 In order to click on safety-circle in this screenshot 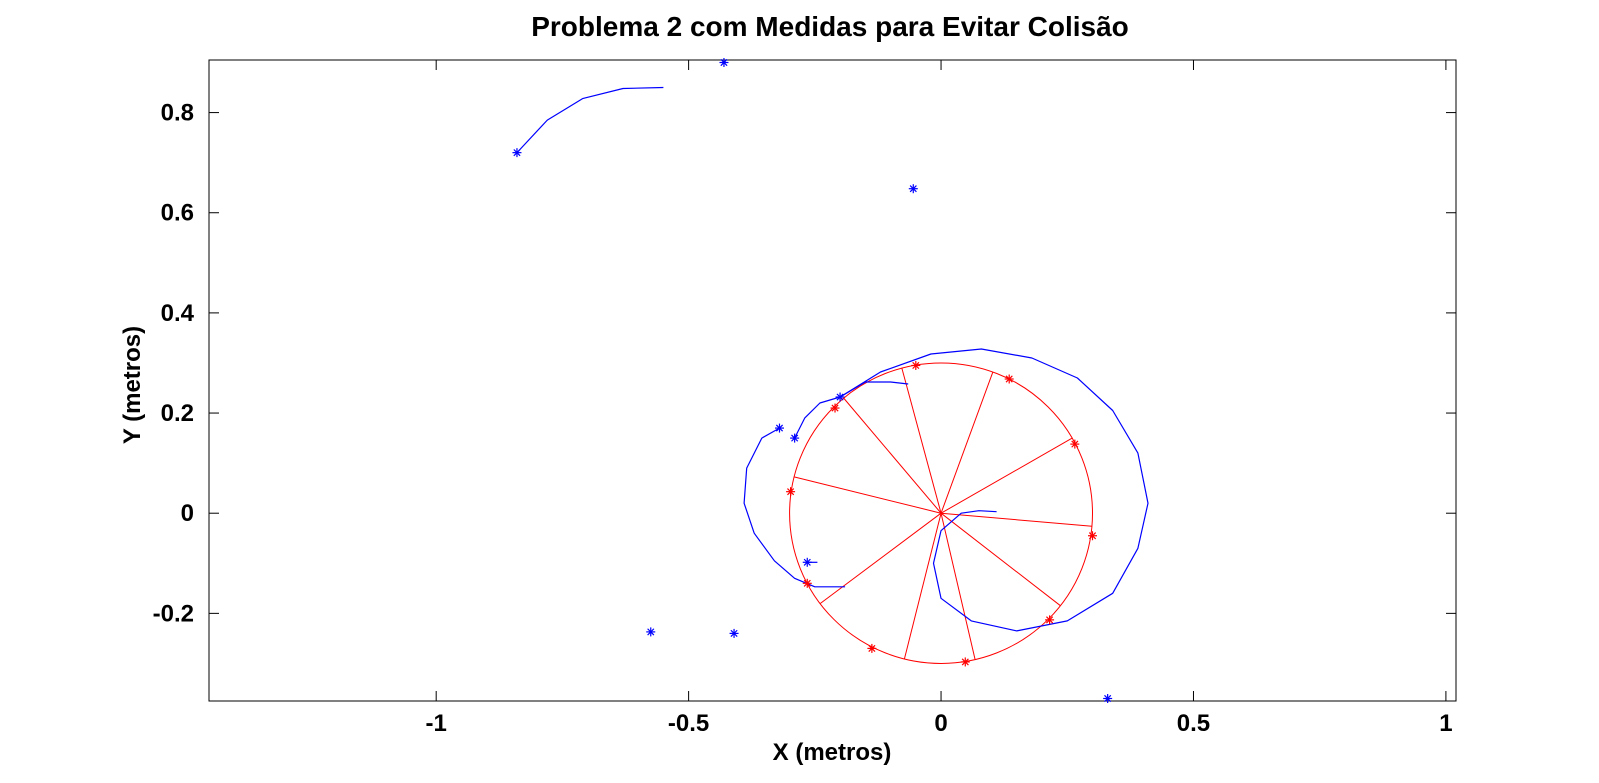, I will do `click(941, 513)`.